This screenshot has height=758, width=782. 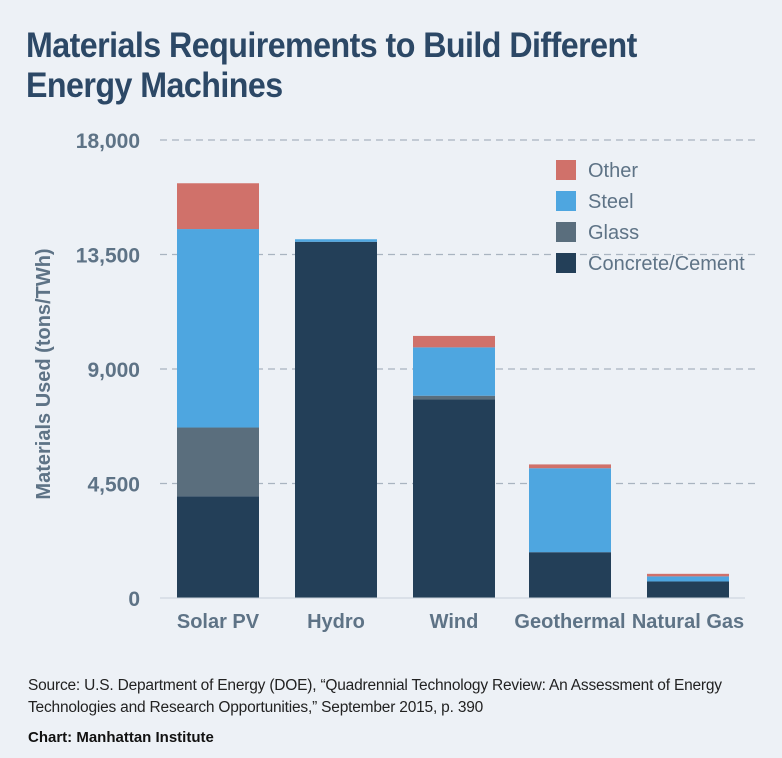 What do you see at coordinates (613, 233) in the screenshot?
I see `legend-label: Glass` at bounding box center [613, 233].